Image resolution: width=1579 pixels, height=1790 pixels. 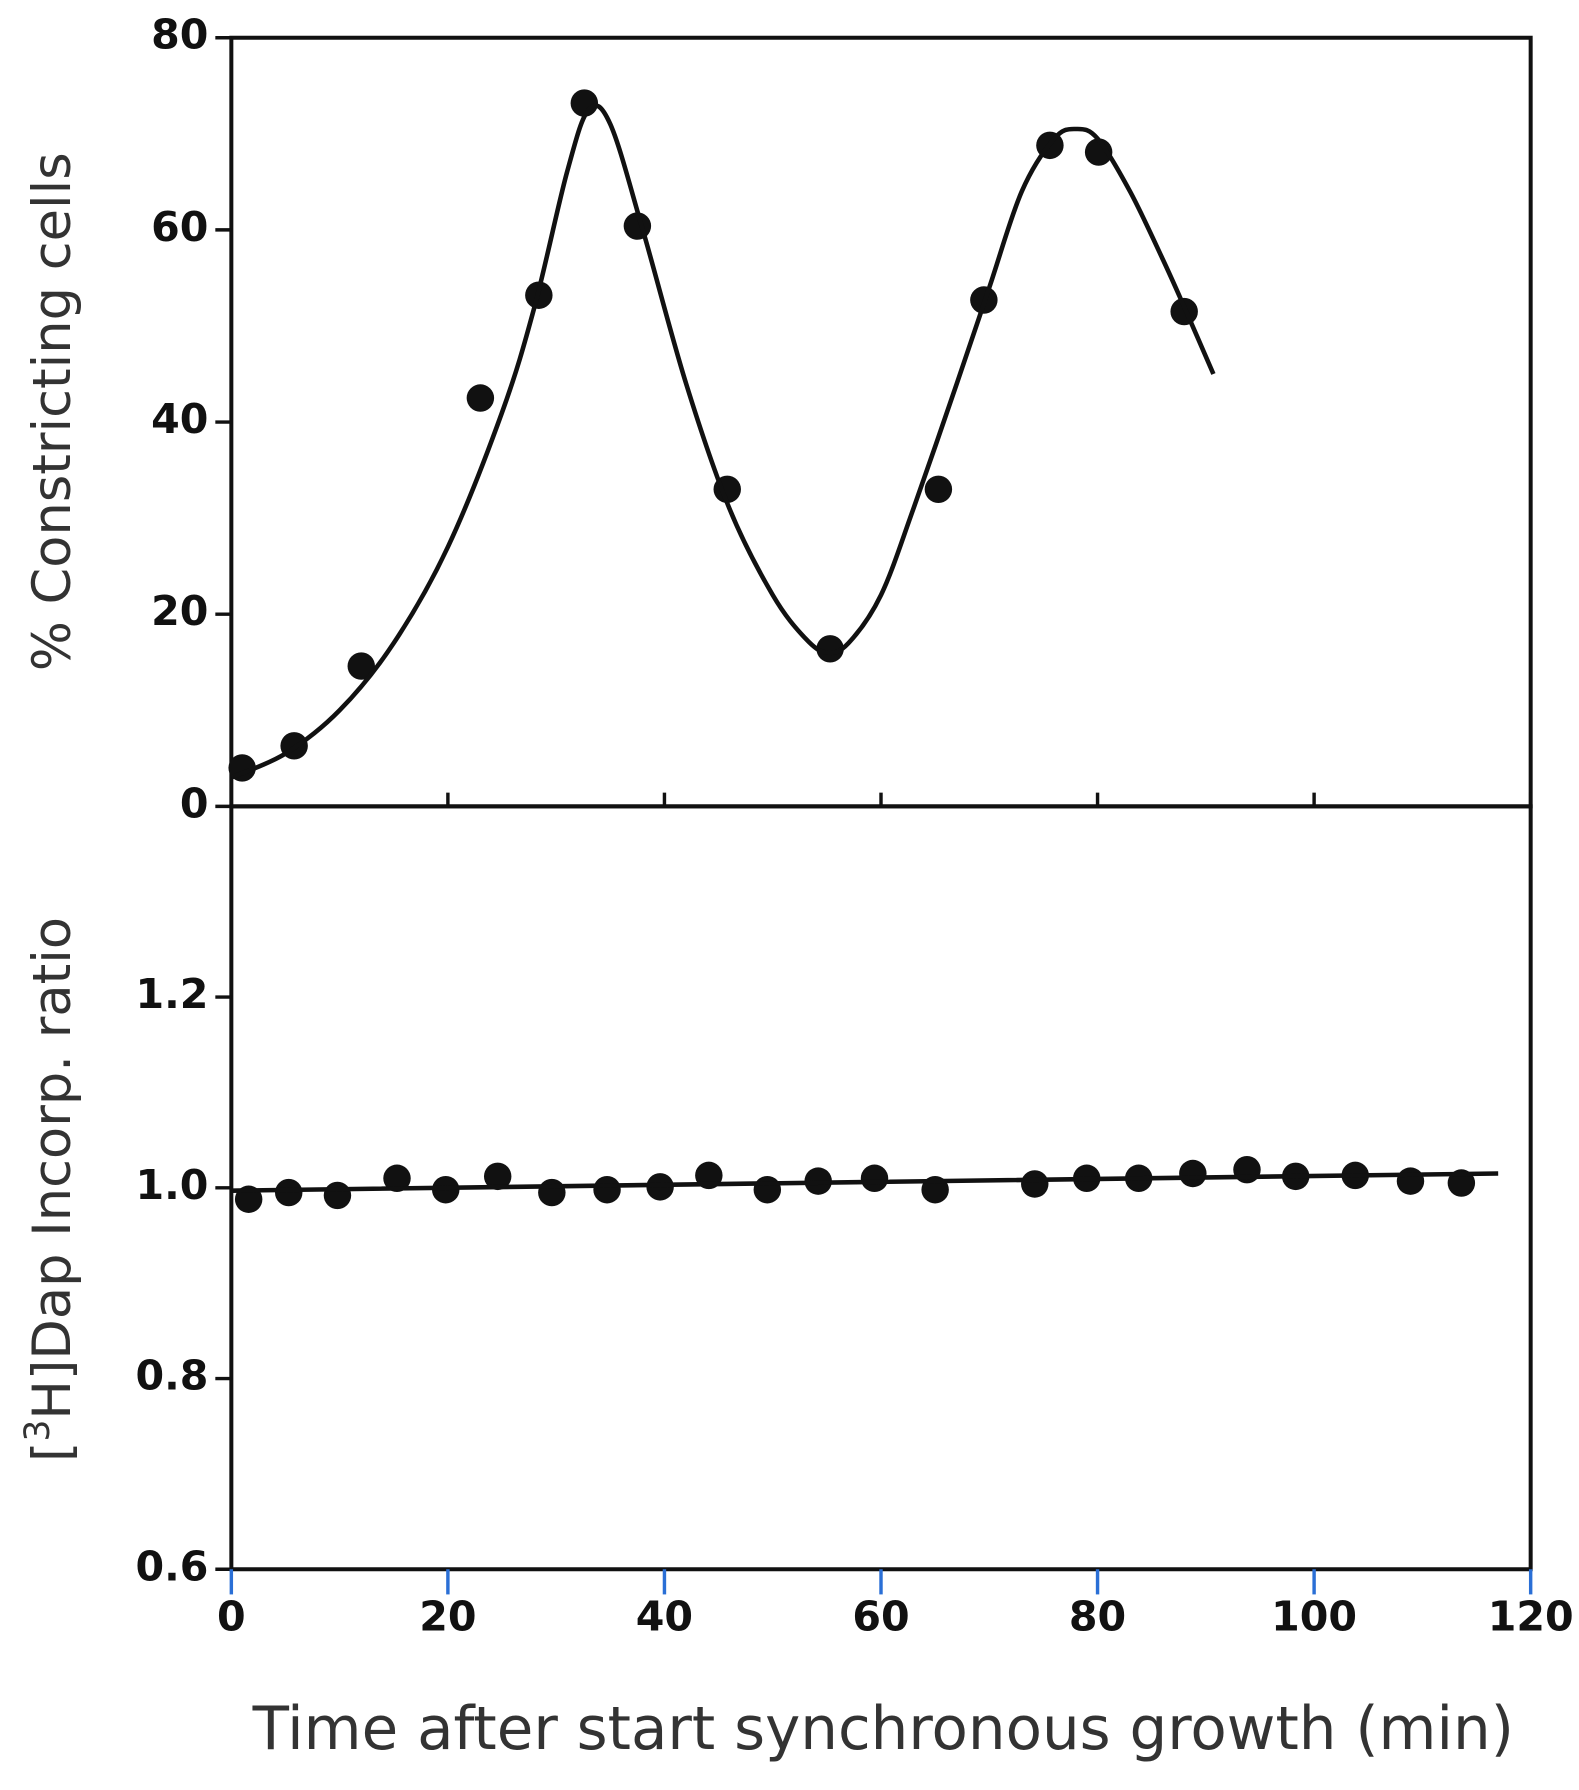 I want to click on y-label-superscript: 3, so click(x=38, y=1431).